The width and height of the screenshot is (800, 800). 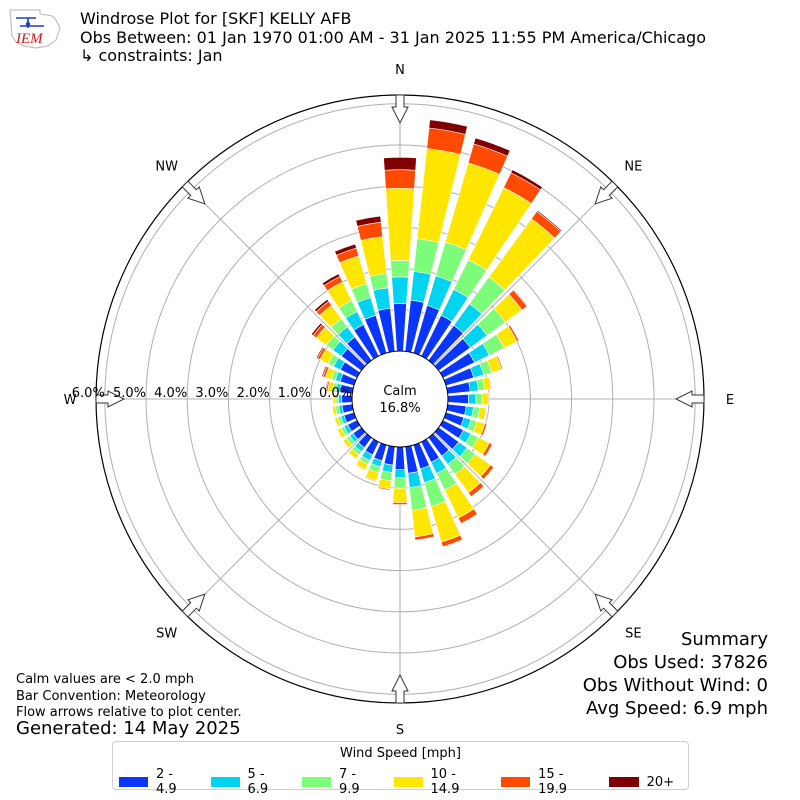 I want to click on compass-label: SE, so click(x=633, y=633).